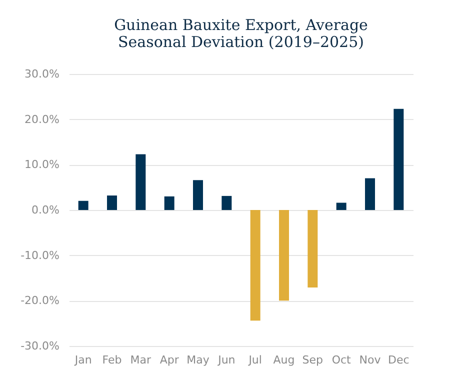 The height and width of the screenshot is (377, 463). What do you see at coordinates (42, 74) in the screenshot?
I see `y-tick-label: 30.0%` at bounding box center [42, 74].